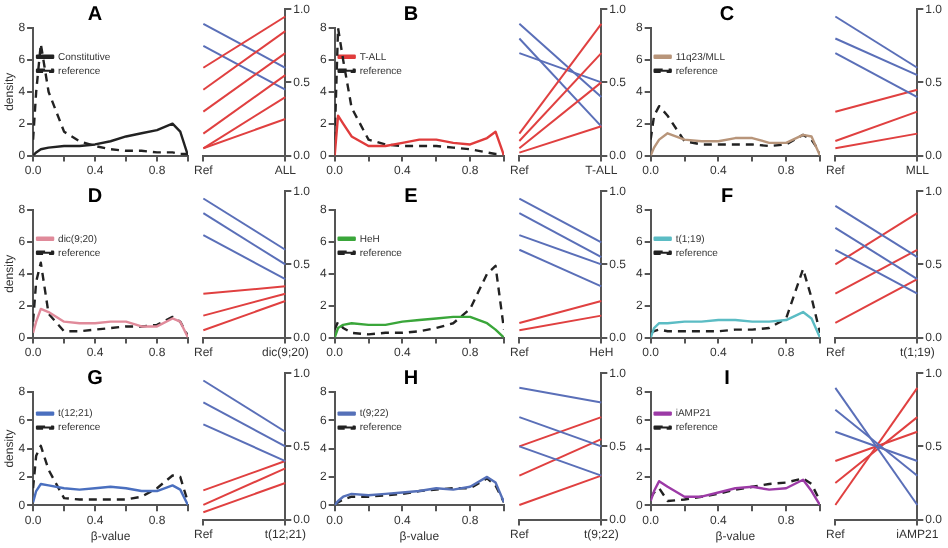  What do you see at coordinates (727, 14) in the screenshot?
I see `chart-title: C` at bounding box center [727, 14].